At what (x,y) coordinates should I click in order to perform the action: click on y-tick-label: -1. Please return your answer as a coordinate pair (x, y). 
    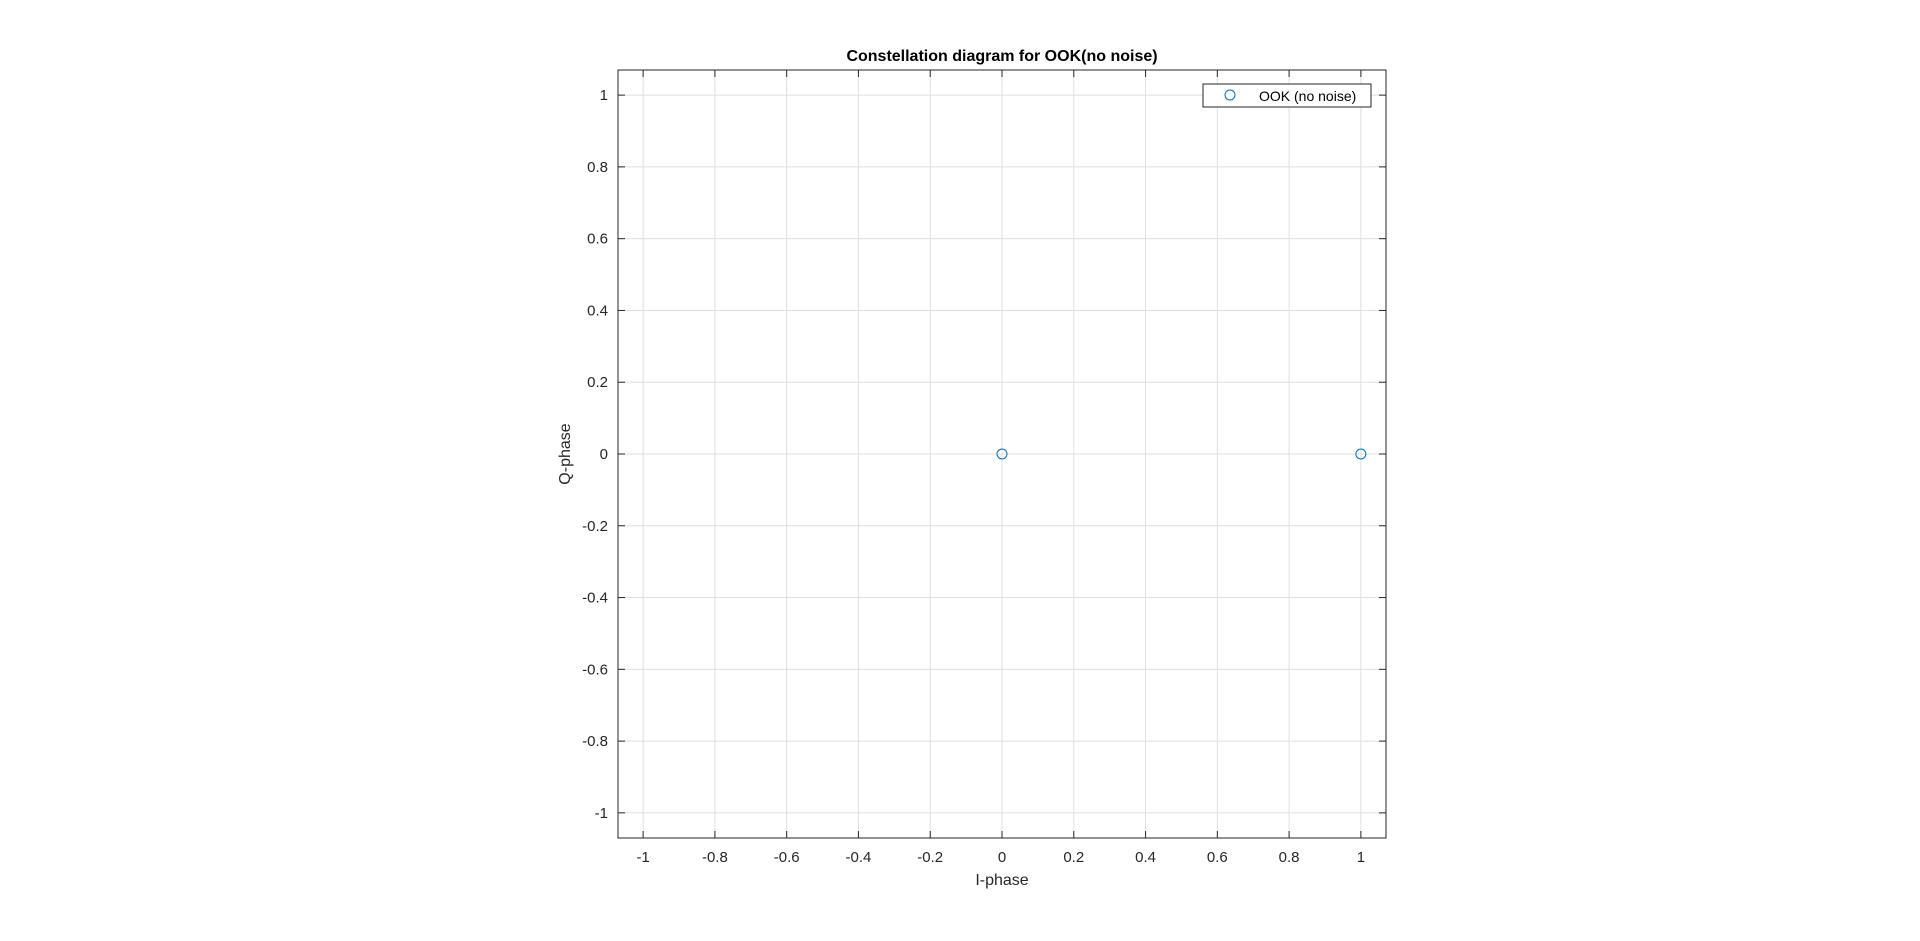
    Looking at the image, I should click on (601, 813).